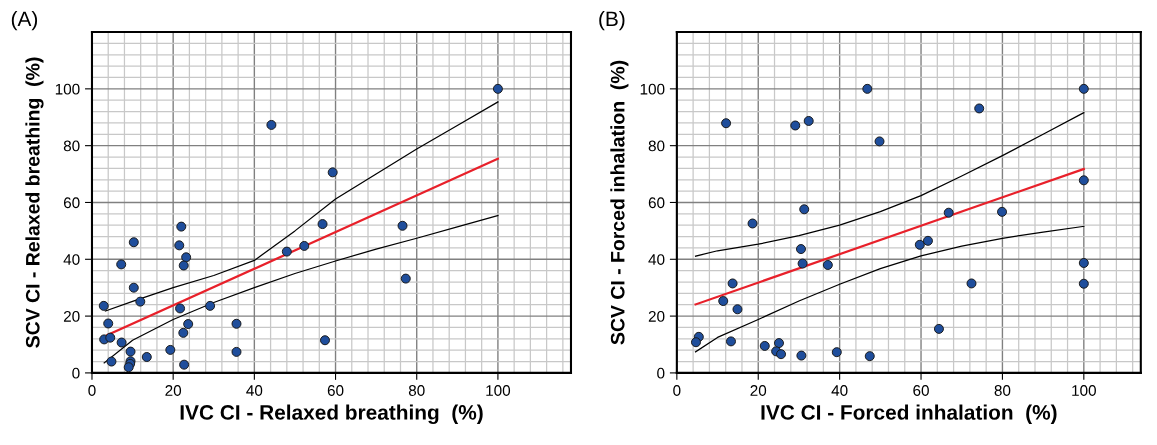 The width and height of the screenshot is (1157, 445). Describe the element at coordinates (24, 20) in the screenshot. I see `chart-title: (A)` at that location.